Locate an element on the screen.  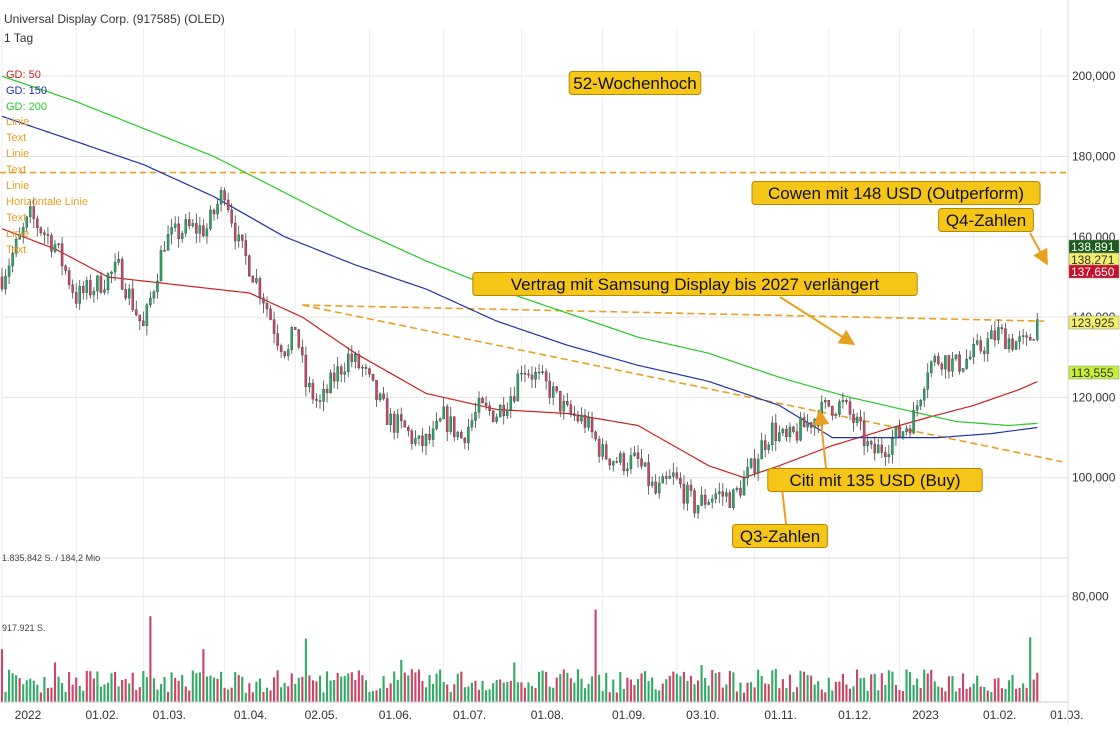
annotation-box: Citi mit 135 USD (Buy) is located at coordinates (875, 480).